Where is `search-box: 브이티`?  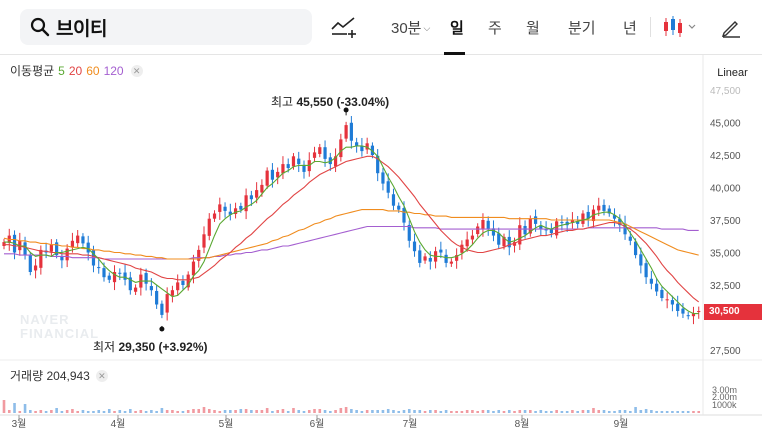 search-box: 브이티 is located at coordinates (166, 27).